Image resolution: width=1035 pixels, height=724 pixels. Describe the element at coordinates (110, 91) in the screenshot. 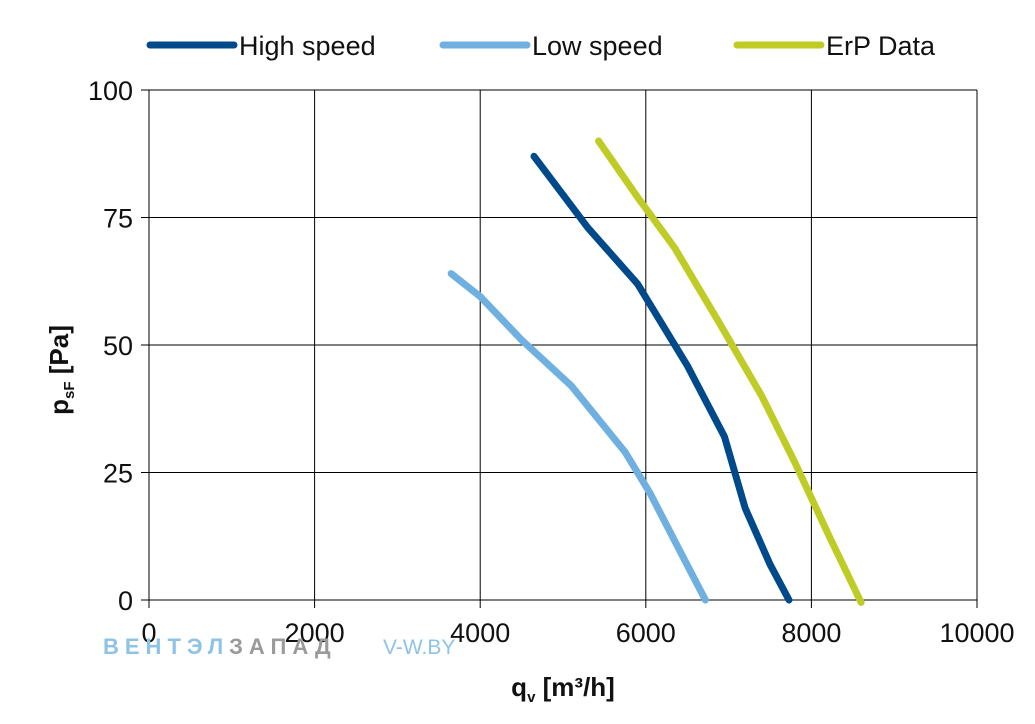

I see `y-tick-label: 100` at that location.